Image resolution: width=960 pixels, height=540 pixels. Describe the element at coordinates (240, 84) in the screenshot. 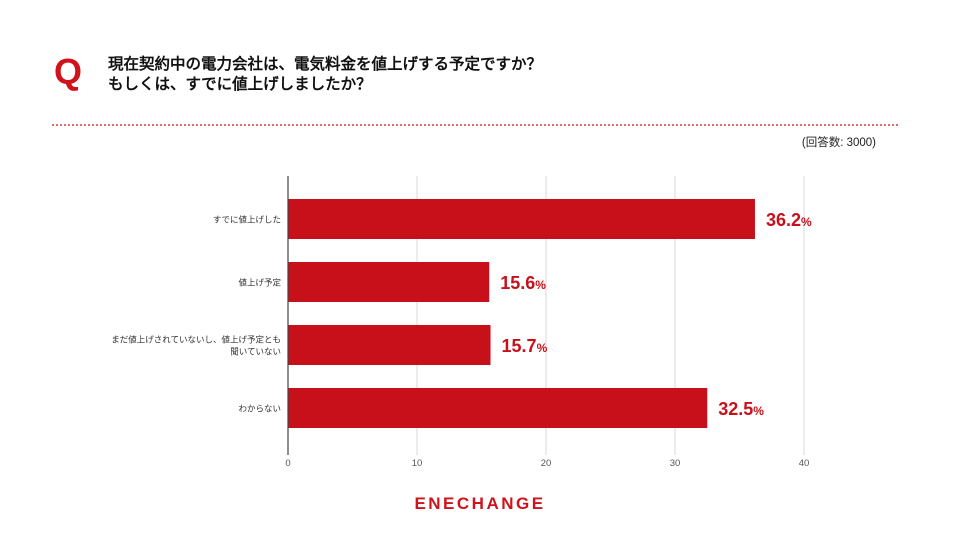

I see `question-line-2: もしくは、すでに値上げしましたか？` at that location.